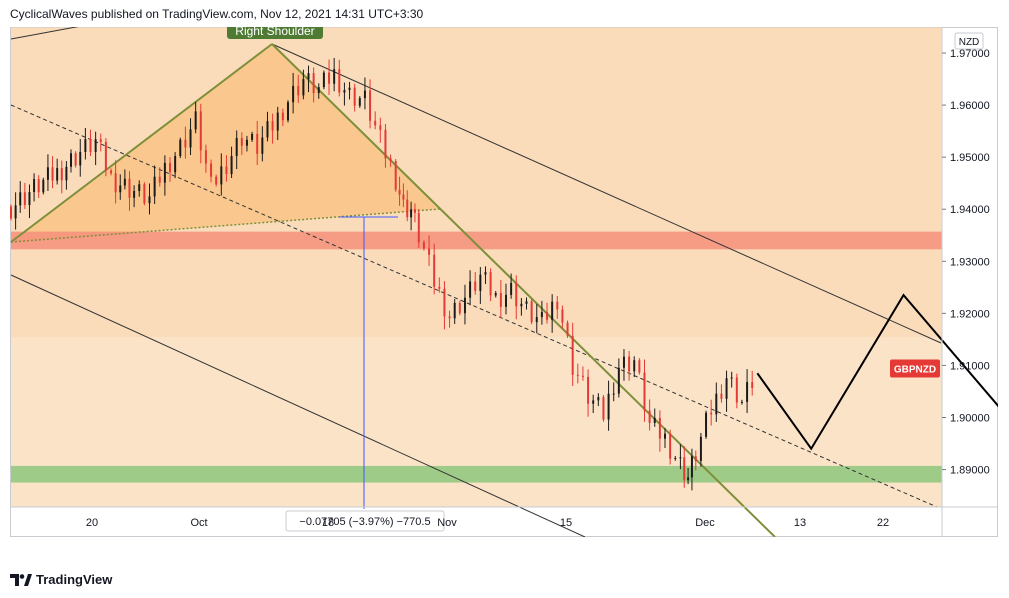 This screenshot has height=598, width=1009. What do you see at coordinates (566, 523) in the screenshot?
I see `x-tick-label: 15` at bounding box center [566, 523].